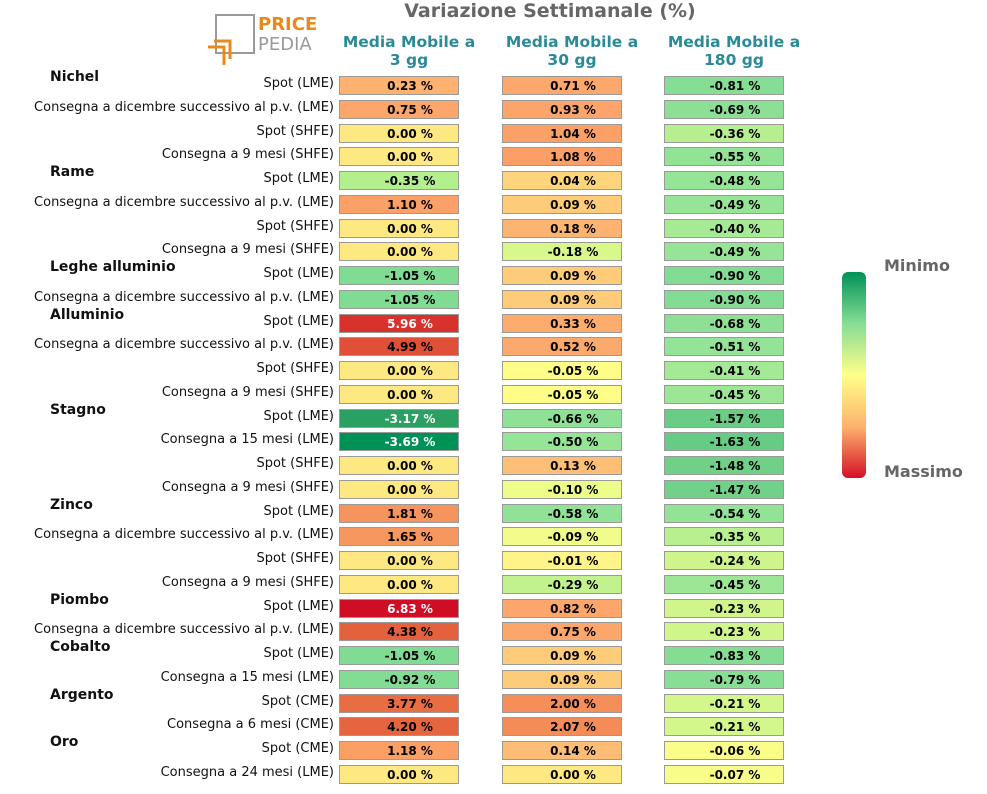 Image resolution: width=987 pixels, height=794 pixels. What do you see at coordinates (247, 440) in the screenshot?
I see `row-label: Consegna a 15 mesi (LME)` at bounding box center [247, 440].